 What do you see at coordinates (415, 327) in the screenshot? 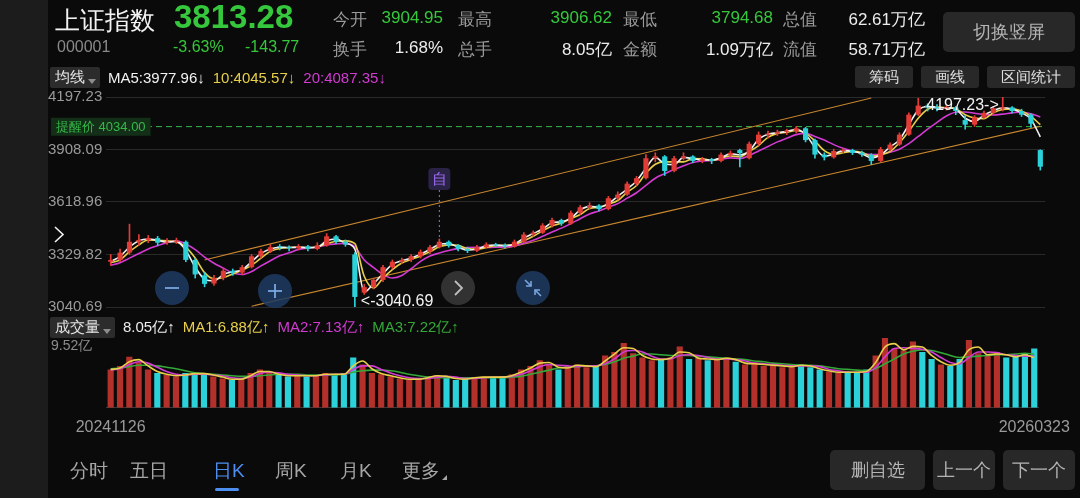
I see `text: MA3:7.22亿↑` at bounding box center [415, 327].